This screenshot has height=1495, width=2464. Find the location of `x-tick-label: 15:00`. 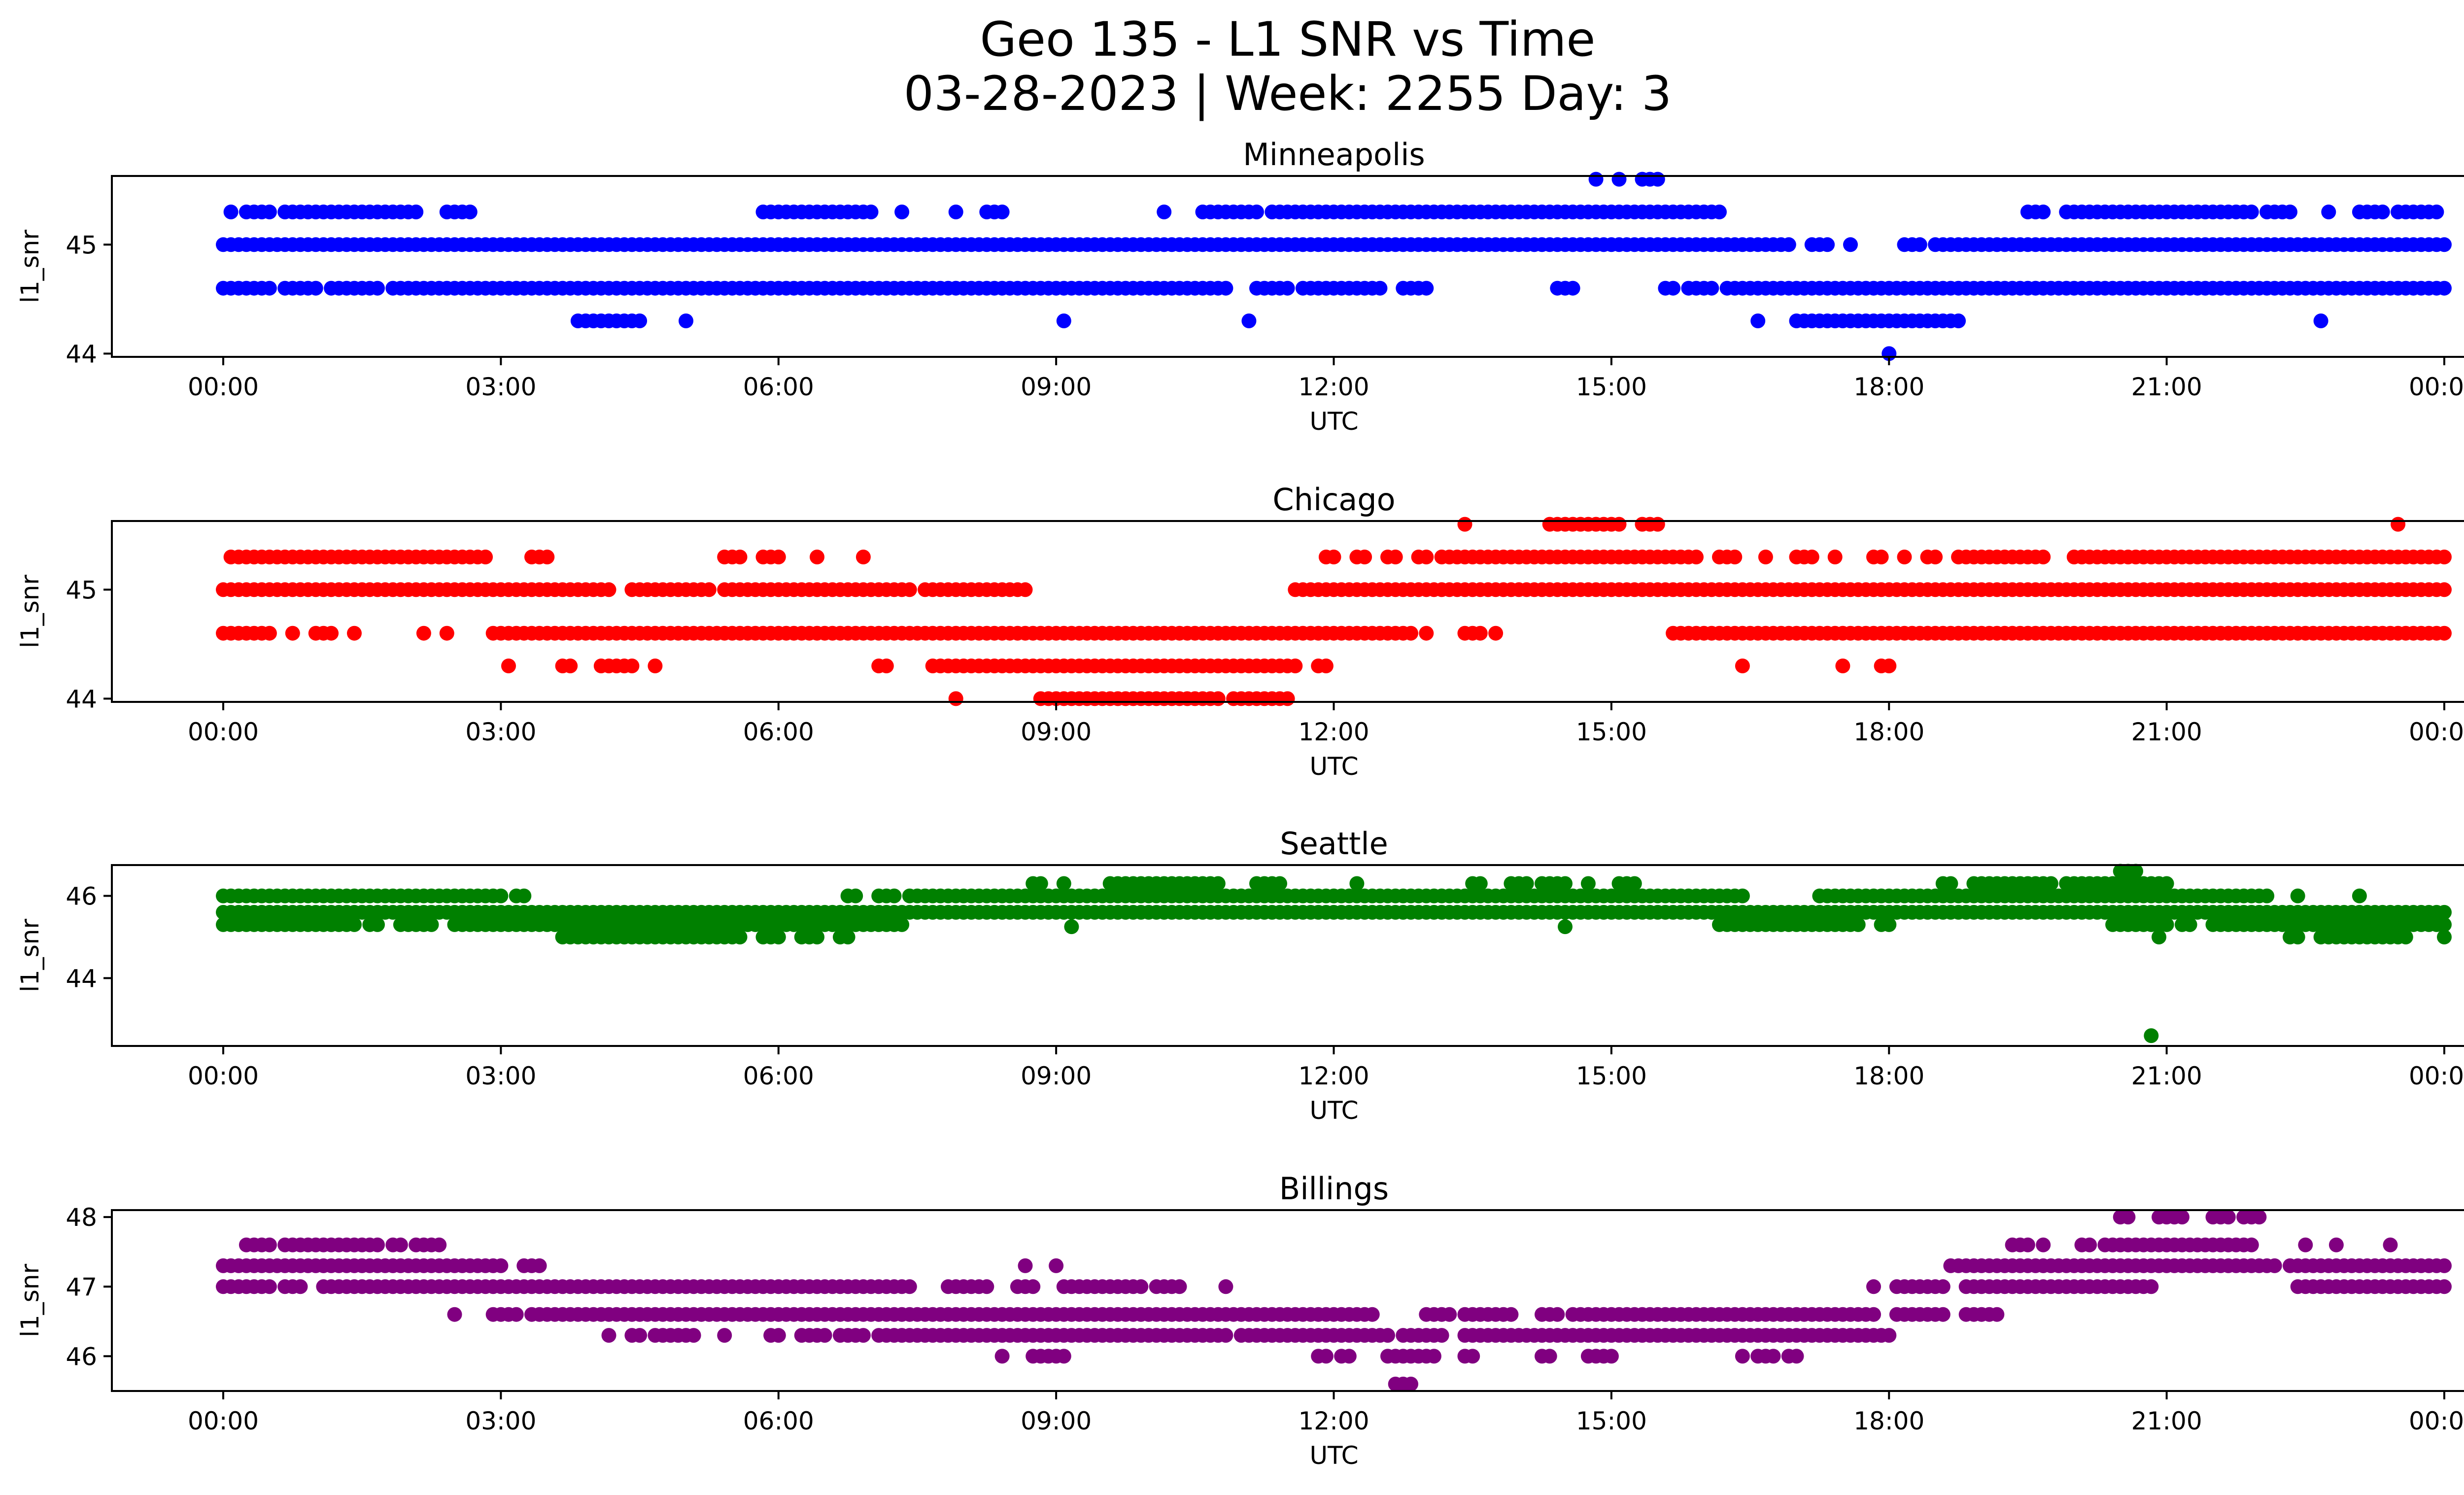

x-tick-label: 15:00 is located at coordinates (1611, 1076).